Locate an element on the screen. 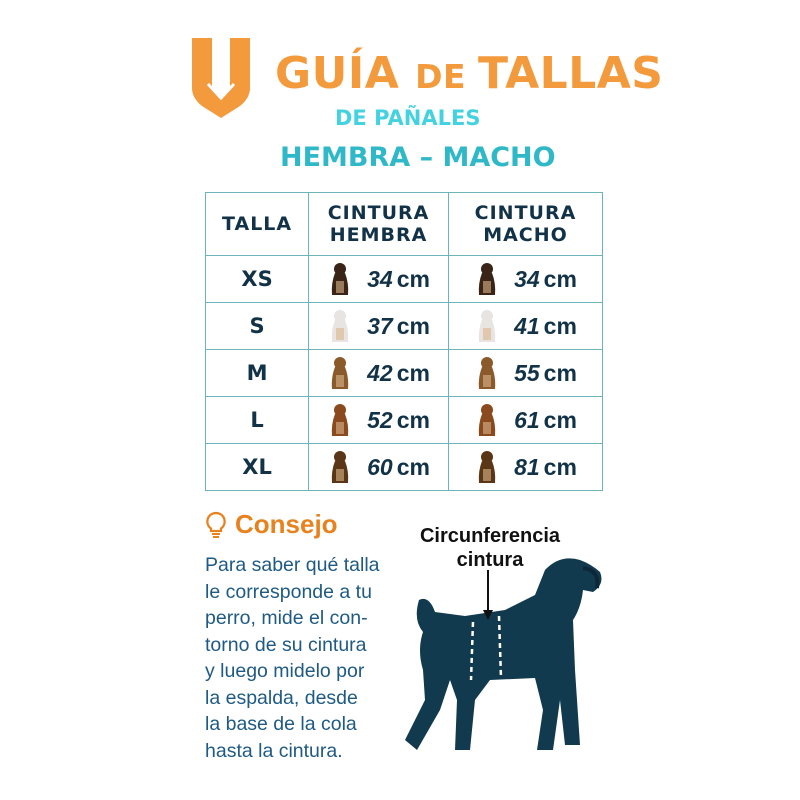 The width and height of the screenshot is (800, 800). table-header-row: TALLA CINTURA HEMBRA CINTURA MACHO is located at coordinates (403, 224).